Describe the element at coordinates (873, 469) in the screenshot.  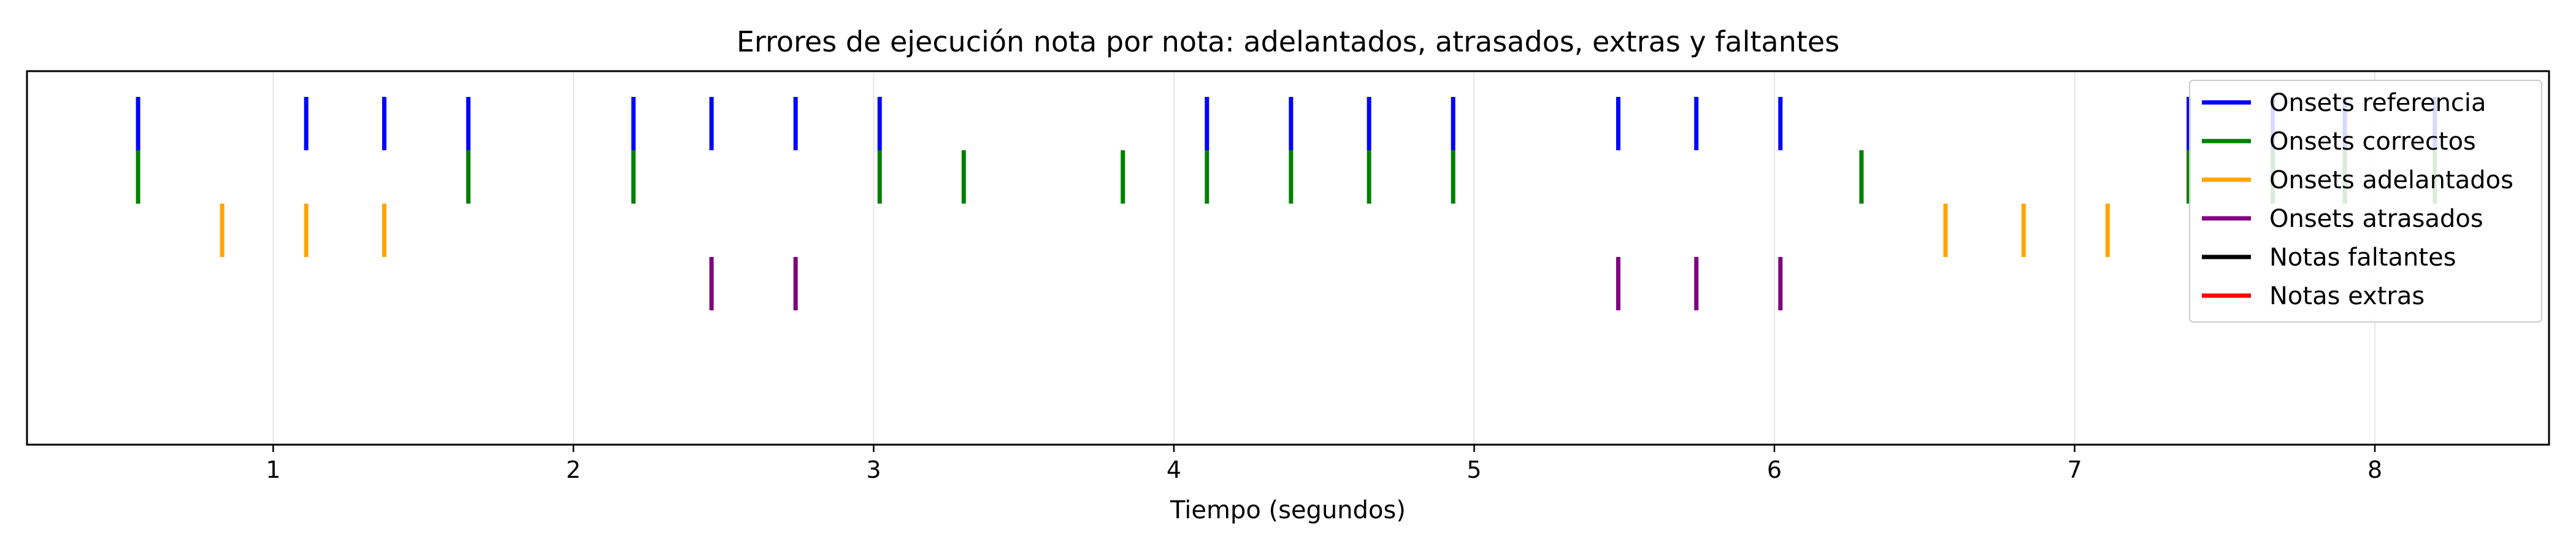
I see `x-tick-label-3: 3` at that location.